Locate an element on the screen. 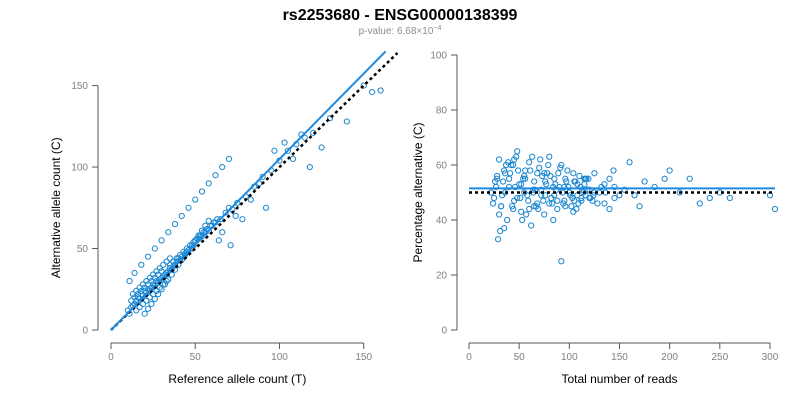  figure-title: rs2253680 - ENSG00000138399 is located at coordinates (400, 15).